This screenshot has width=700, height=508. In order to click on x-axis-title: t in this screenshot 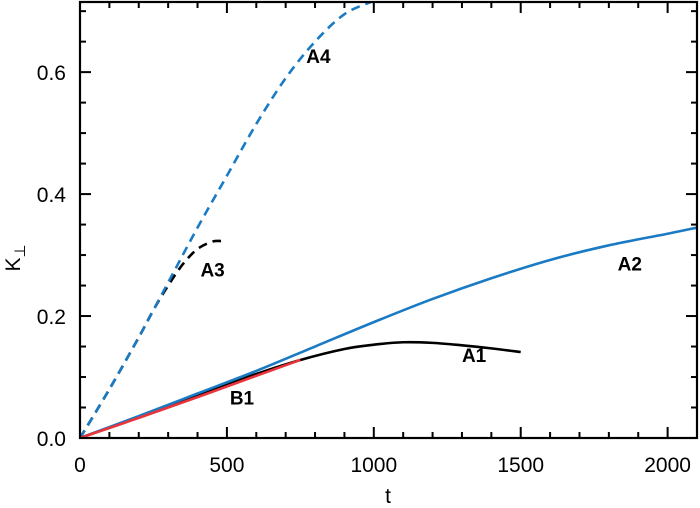, I will do `click(388, 496)`.